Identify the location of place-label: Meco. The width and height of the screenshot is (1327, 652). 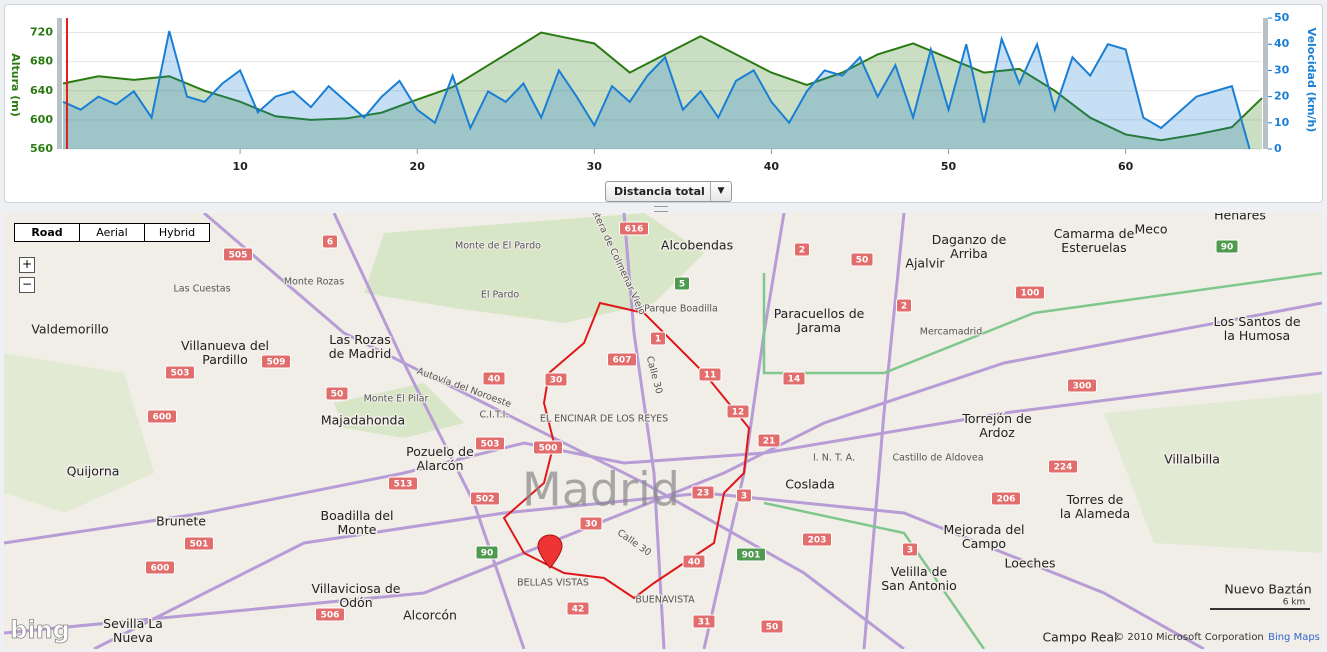
(1151, 229).